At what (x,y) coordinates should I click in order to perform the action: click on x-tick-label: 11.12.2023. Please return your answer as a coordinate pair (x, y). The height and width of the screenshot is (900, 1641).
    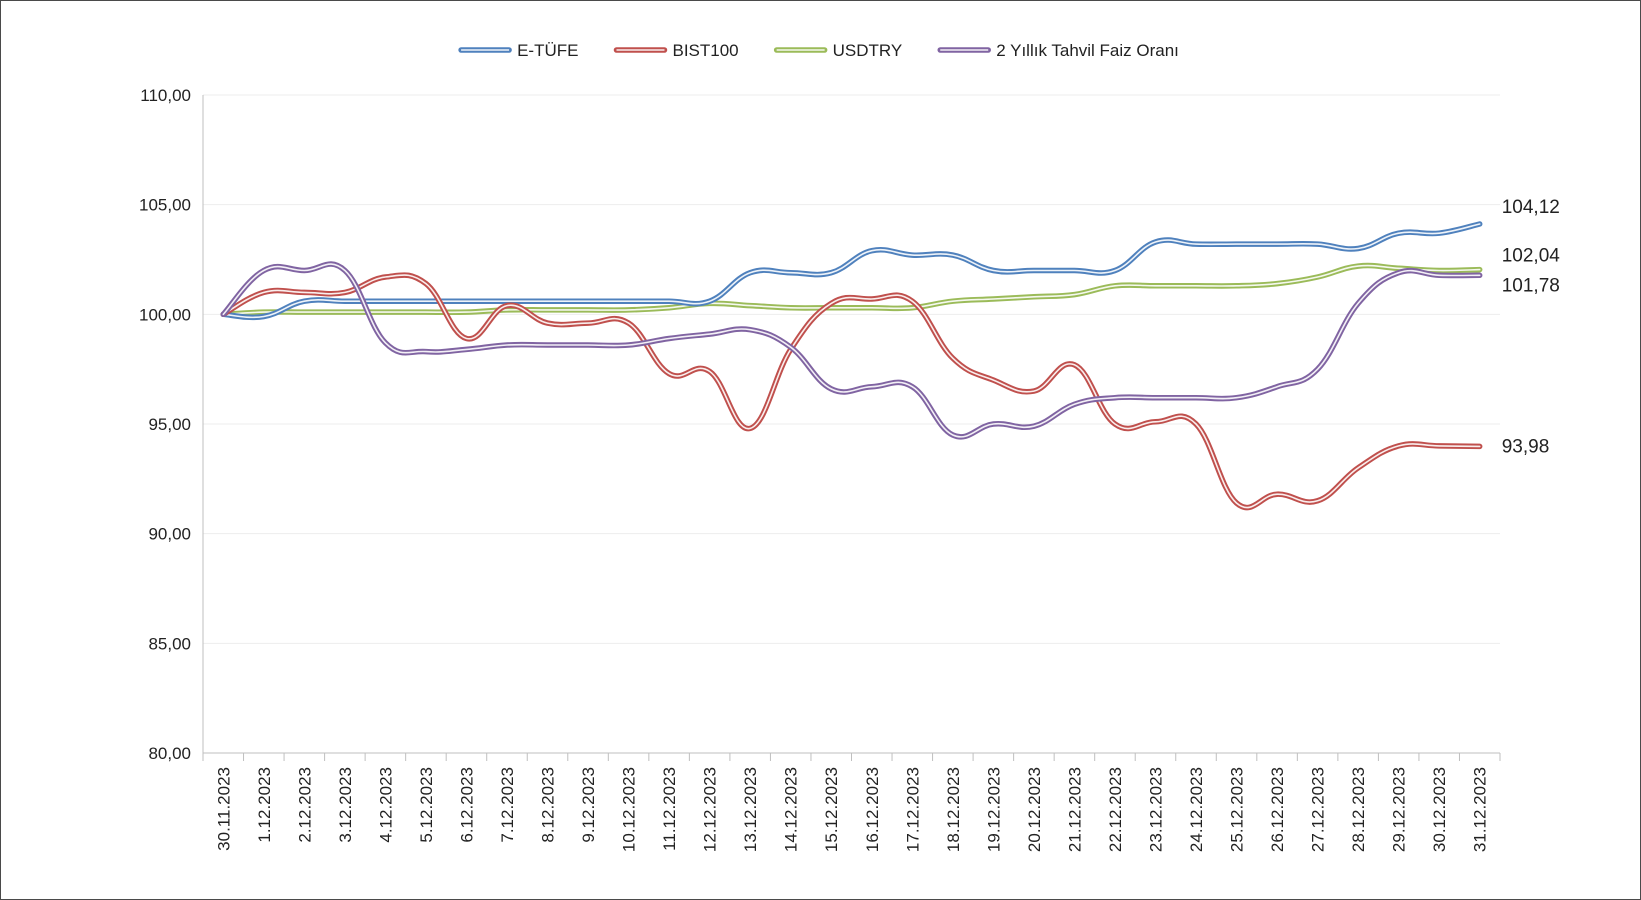
    Looking at the image, I should click on (669, 809).